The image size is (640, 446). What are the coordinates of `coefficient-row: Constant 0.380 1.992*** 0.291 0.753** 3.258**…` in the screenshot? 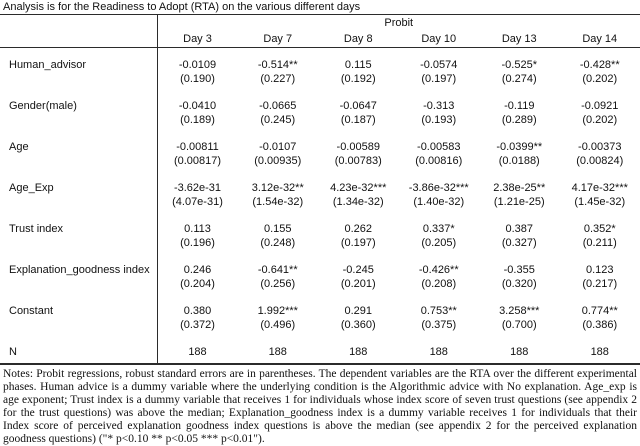 It's located at (320, 311).